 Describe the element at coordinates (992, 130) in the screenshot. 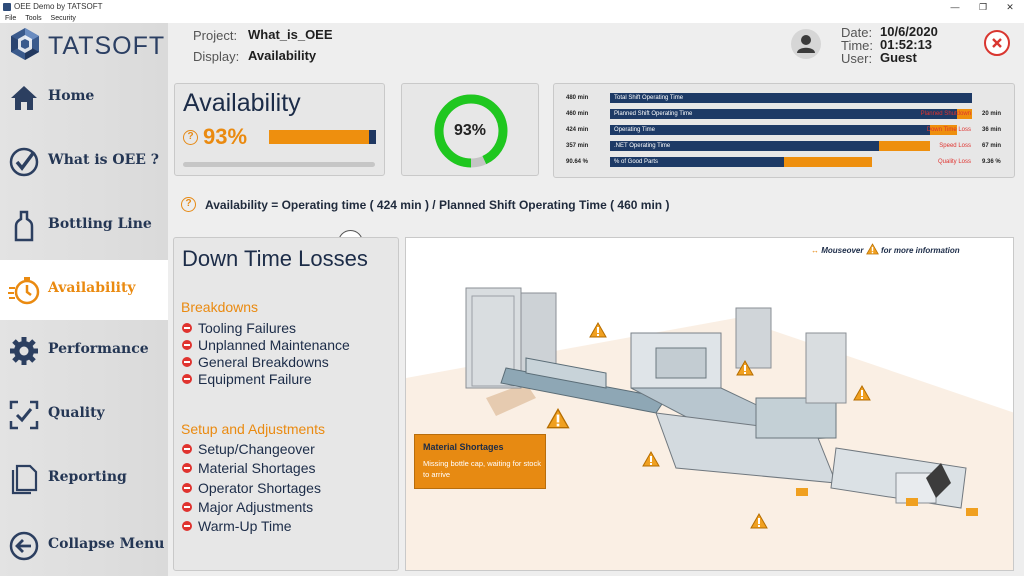

I see `metric-loss-value: 36 min` at that location.